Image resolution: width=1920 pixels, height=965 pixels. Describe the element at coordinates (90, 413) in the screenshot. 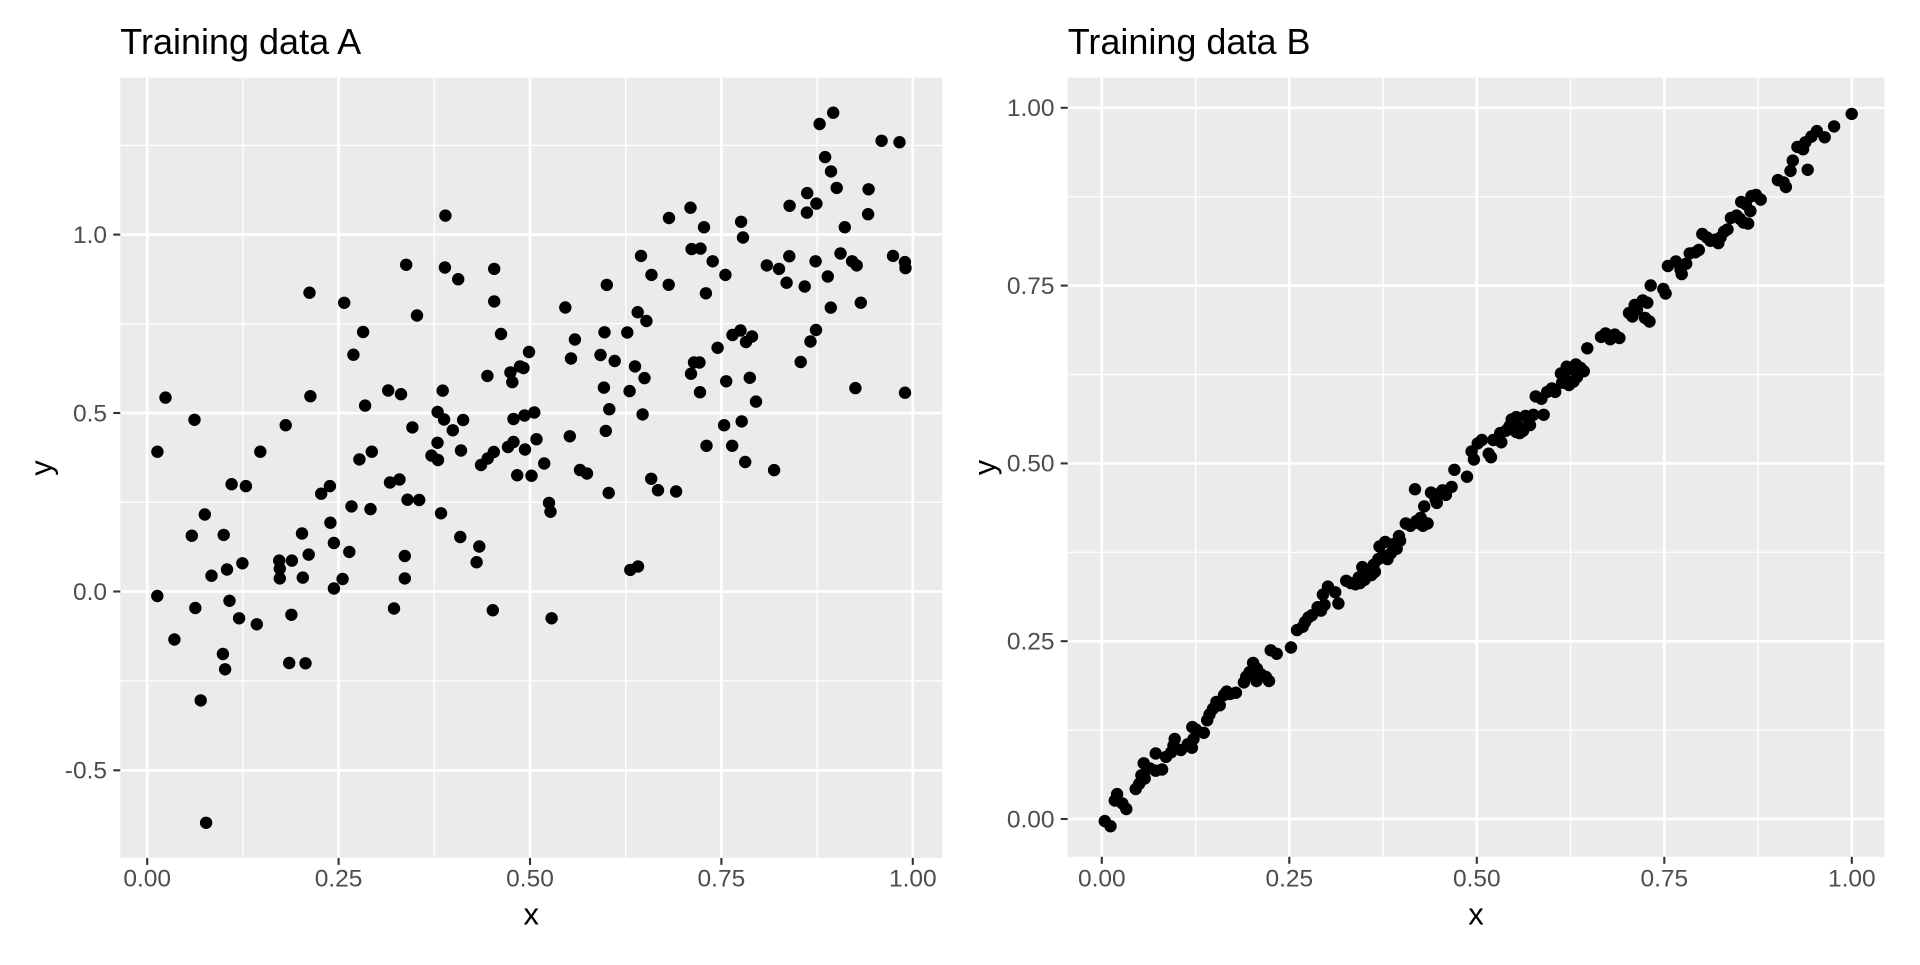

I see `svg-text: 0.5` at that location.